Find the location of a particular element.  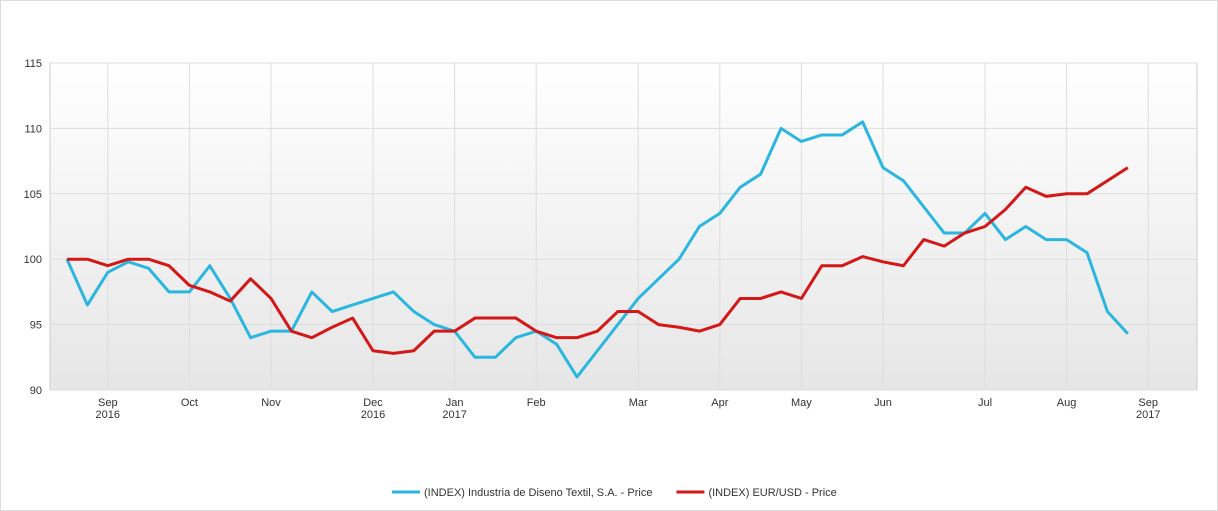

y-tick-label: 115 is located at coordinates (33, 64).